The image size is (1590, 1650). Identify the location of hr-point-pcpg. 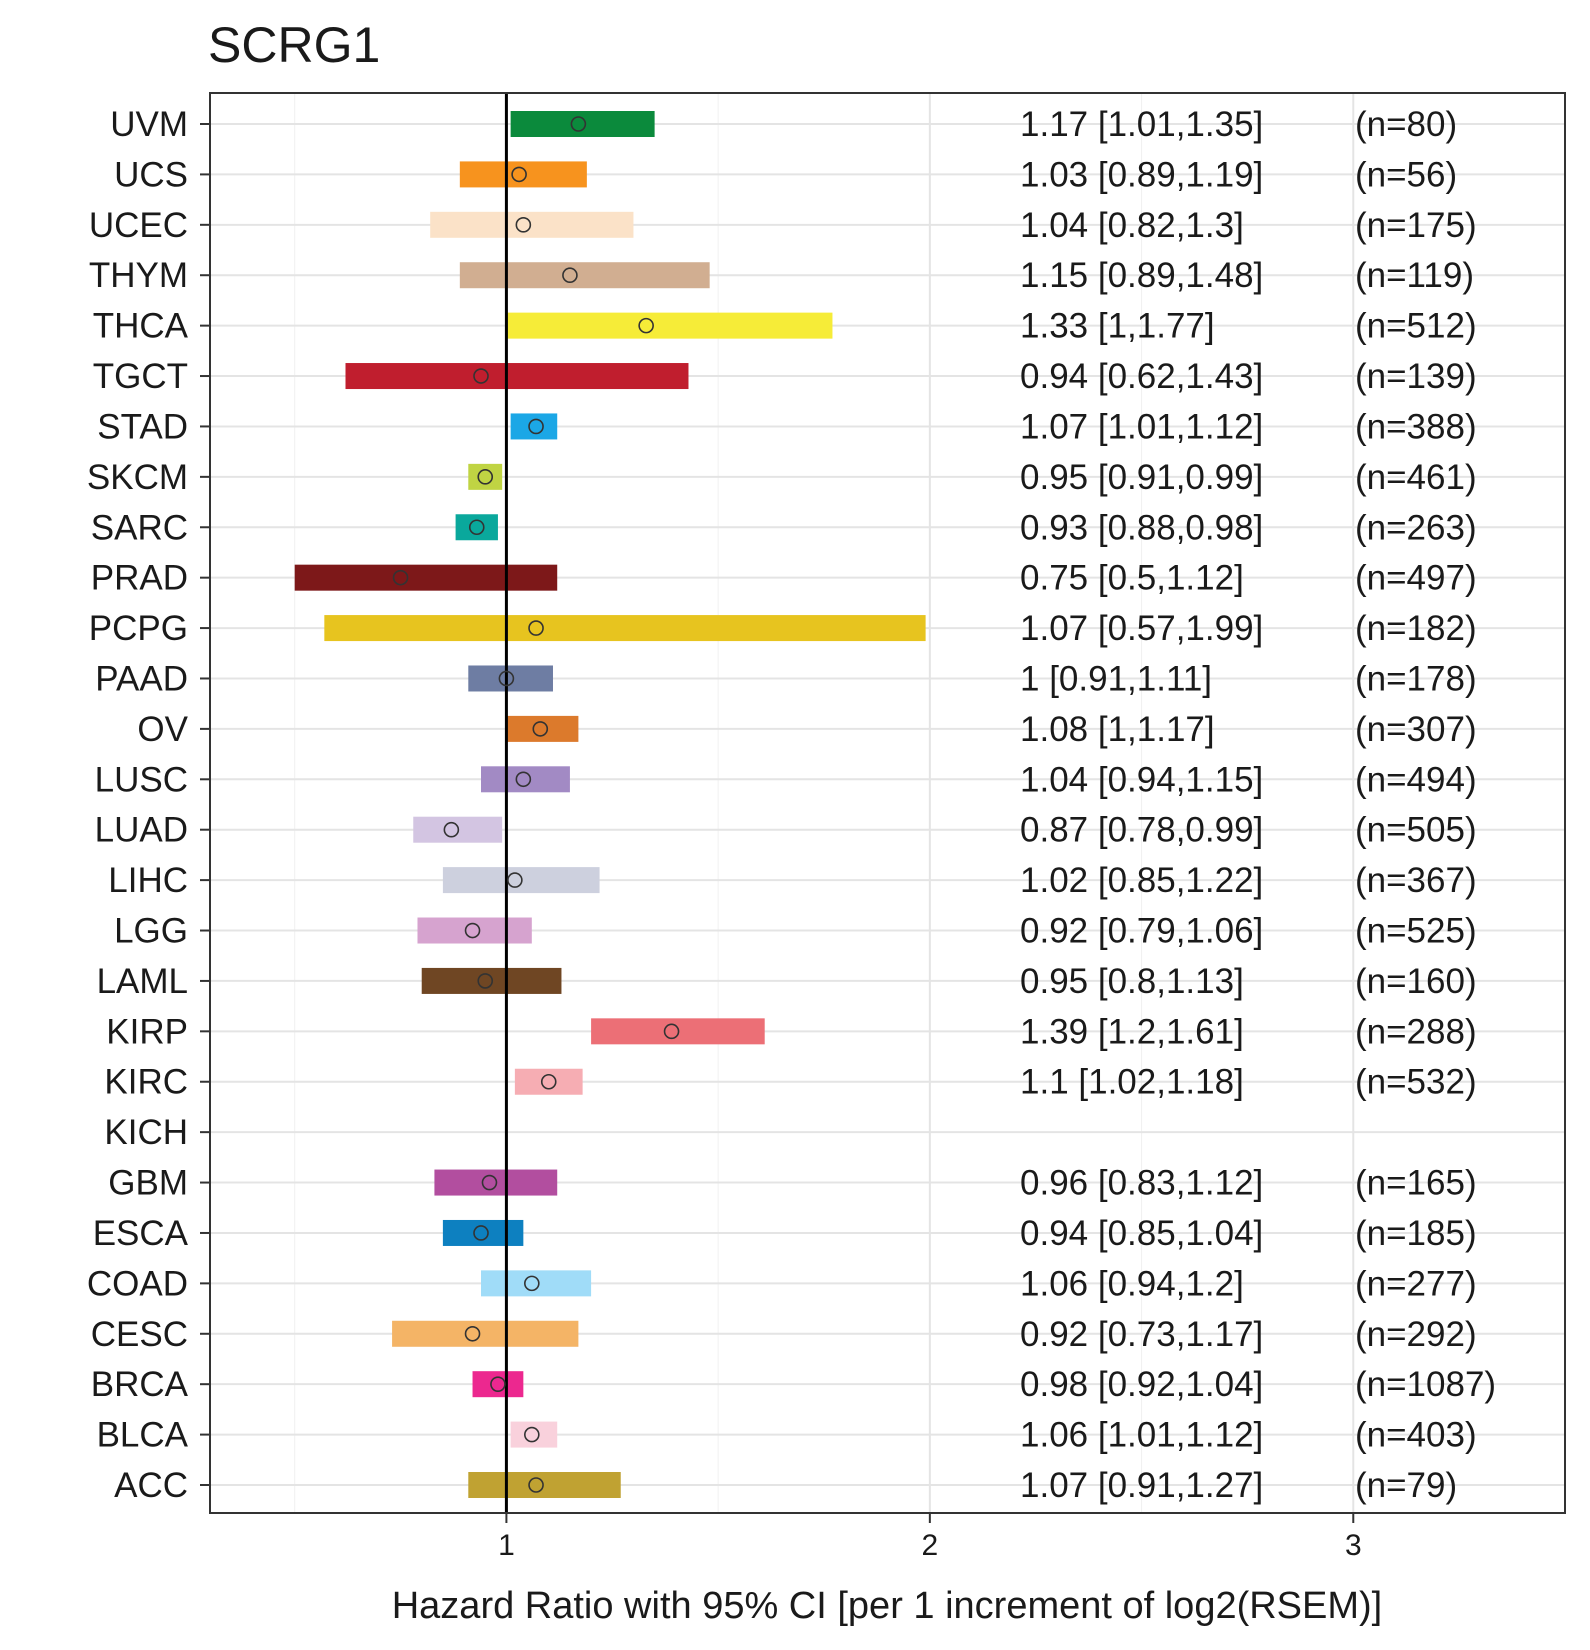
(536, 628).